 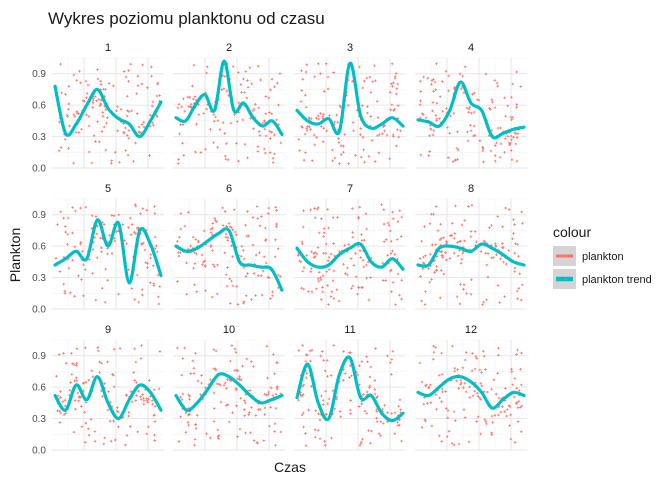 What do you see at coordinates (39, 137) in the screenshot?
I see `y-tick-label: 0.3` at bounding box center [39, 137].